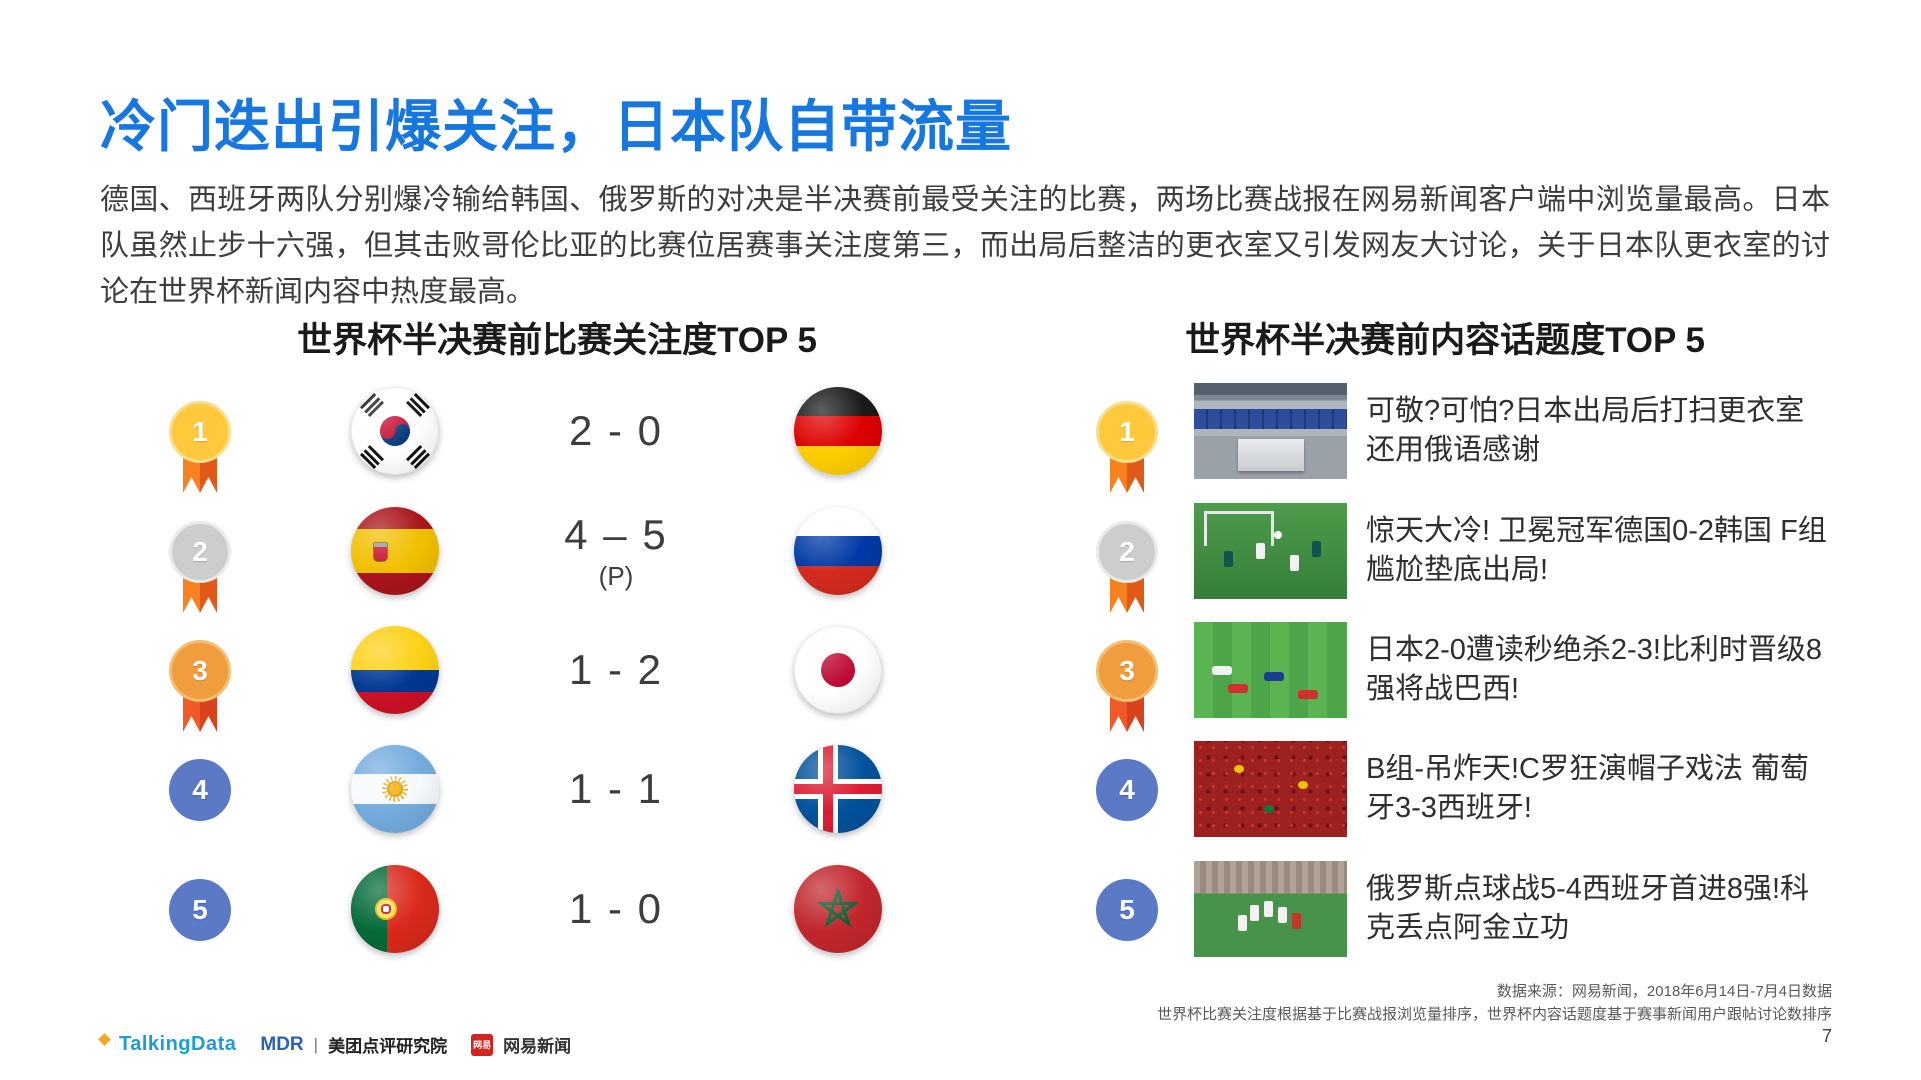 Image resolution: width=1921 pixels, height=1080 pixels. I want to click on netease-logo-icon: 网易, so click(482, 1044).